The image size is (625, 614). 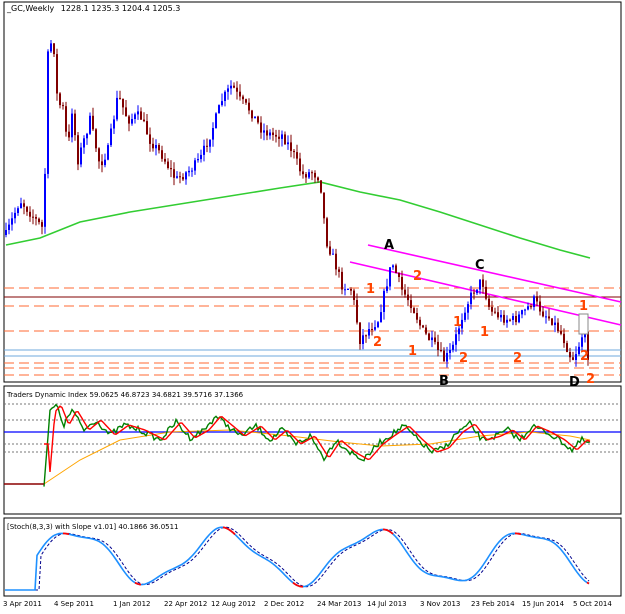 What do you see at coordinates (233, 604) in the screenshot?
I see `time-axis-label: 12 Aug 2012` at bounding box center [233, 604].